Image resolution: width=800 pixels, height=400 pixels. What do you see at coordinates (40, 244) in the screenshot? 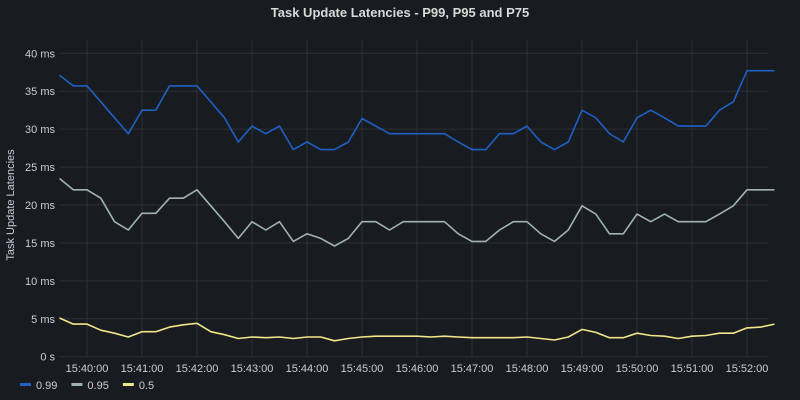
I see `y-tick-label: 15 ms` at bounding box center [40, 244].